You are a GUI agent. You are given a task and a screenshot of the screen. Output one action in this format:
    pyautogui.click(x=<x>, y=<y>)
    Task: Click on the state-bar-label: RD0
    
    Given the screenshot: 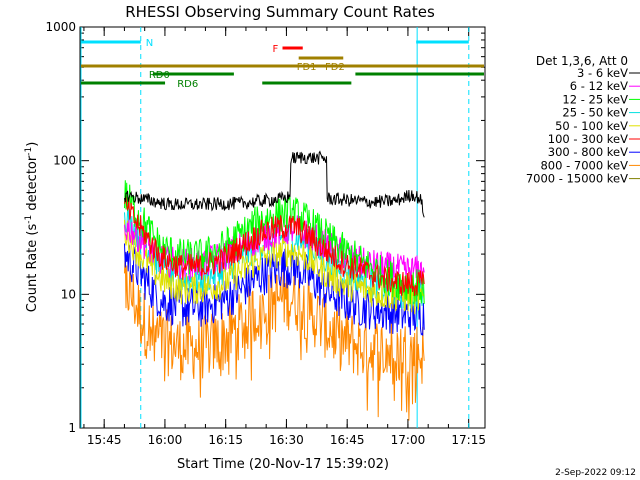 What is the action you would take?
    pyautogui.click(x=159, y=75)
    